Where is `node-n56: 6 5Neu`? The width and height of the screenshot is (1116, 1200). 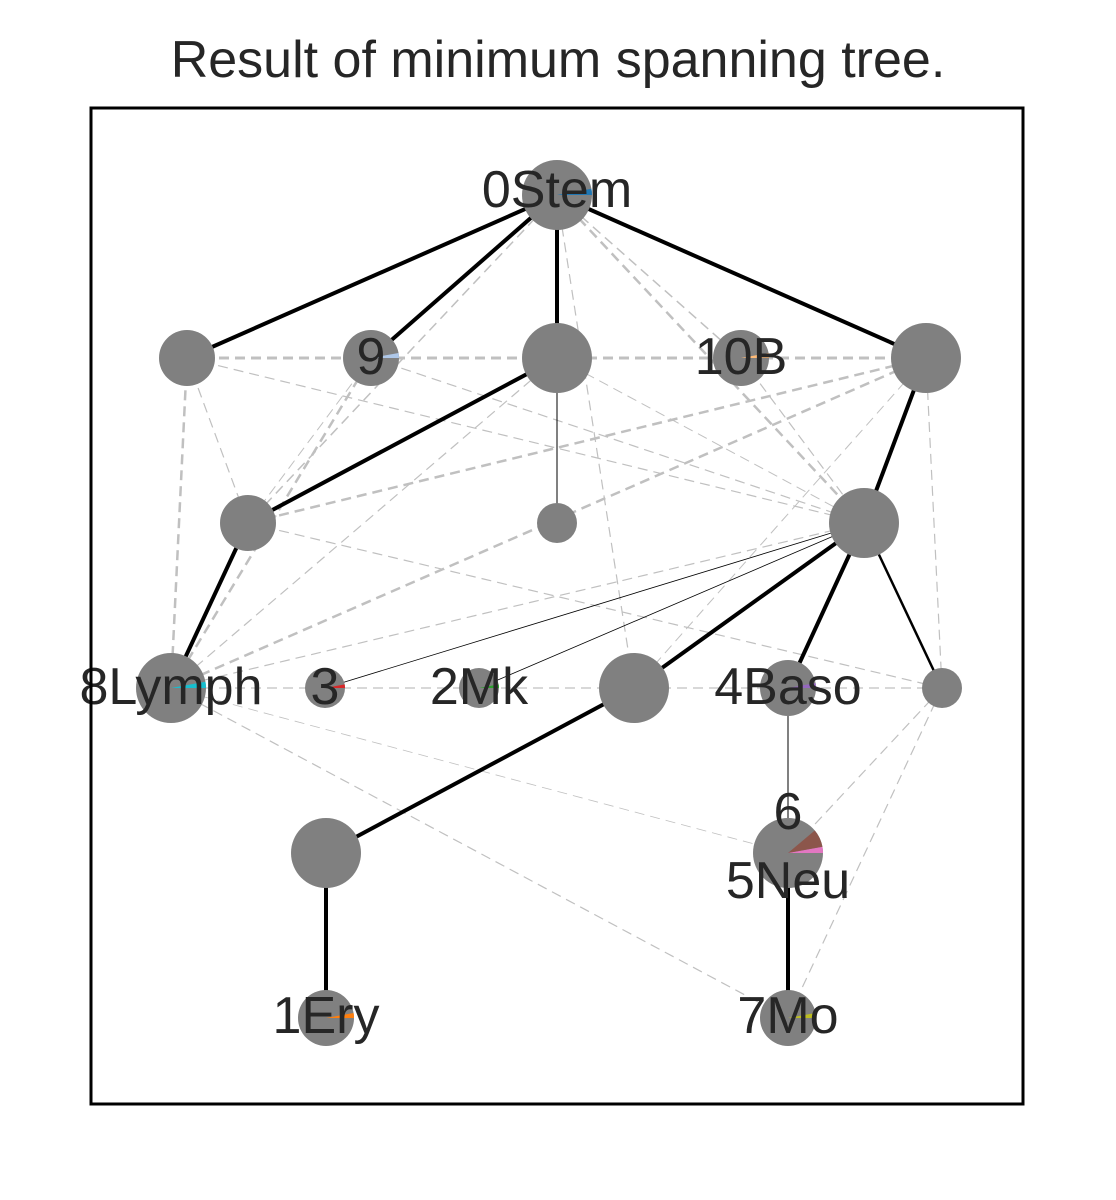 node-n56: 6 5Neu is located at coordinates (788, 846).